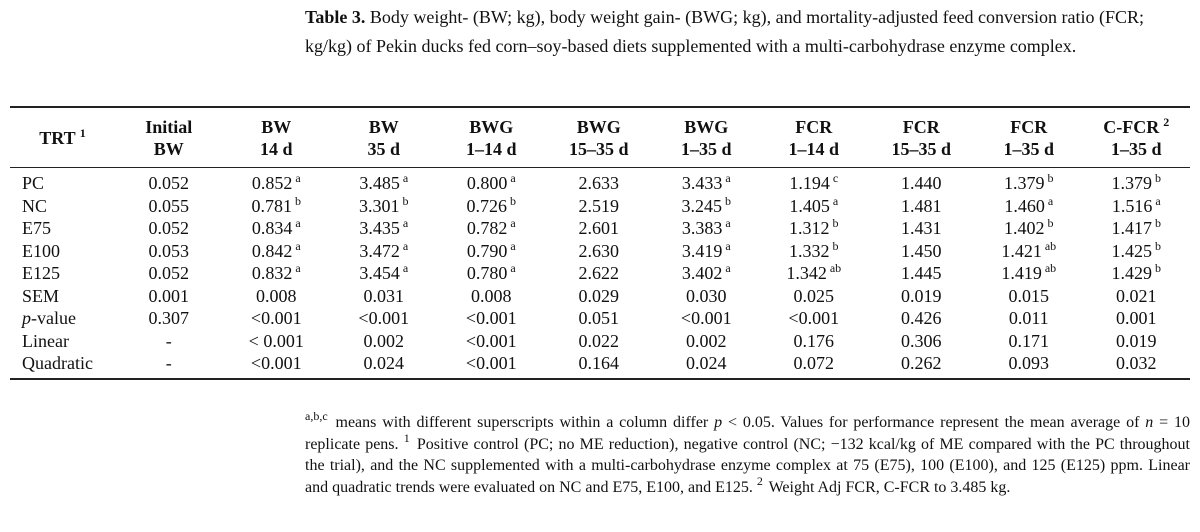 Image resolution: width=1200 pixels, height=532 pixels. Describe the element at coordinates (62, 365) in the screenshot. I see `row-label: Quadratic` at that location.